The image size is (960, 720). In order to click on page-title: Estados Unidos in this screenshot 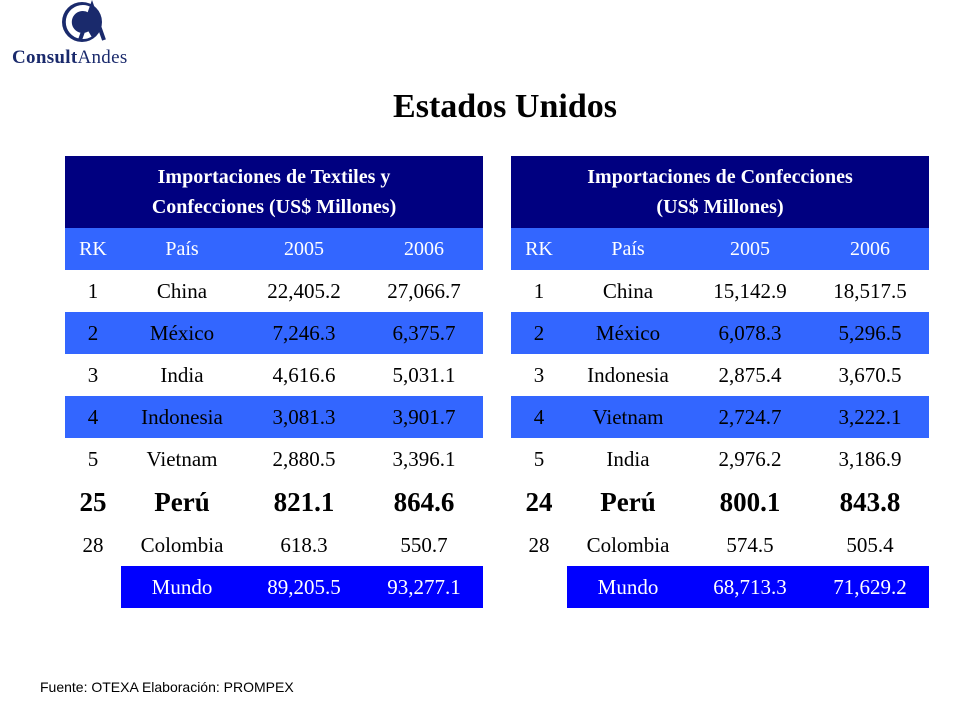, I will do `click(505, 106)`.